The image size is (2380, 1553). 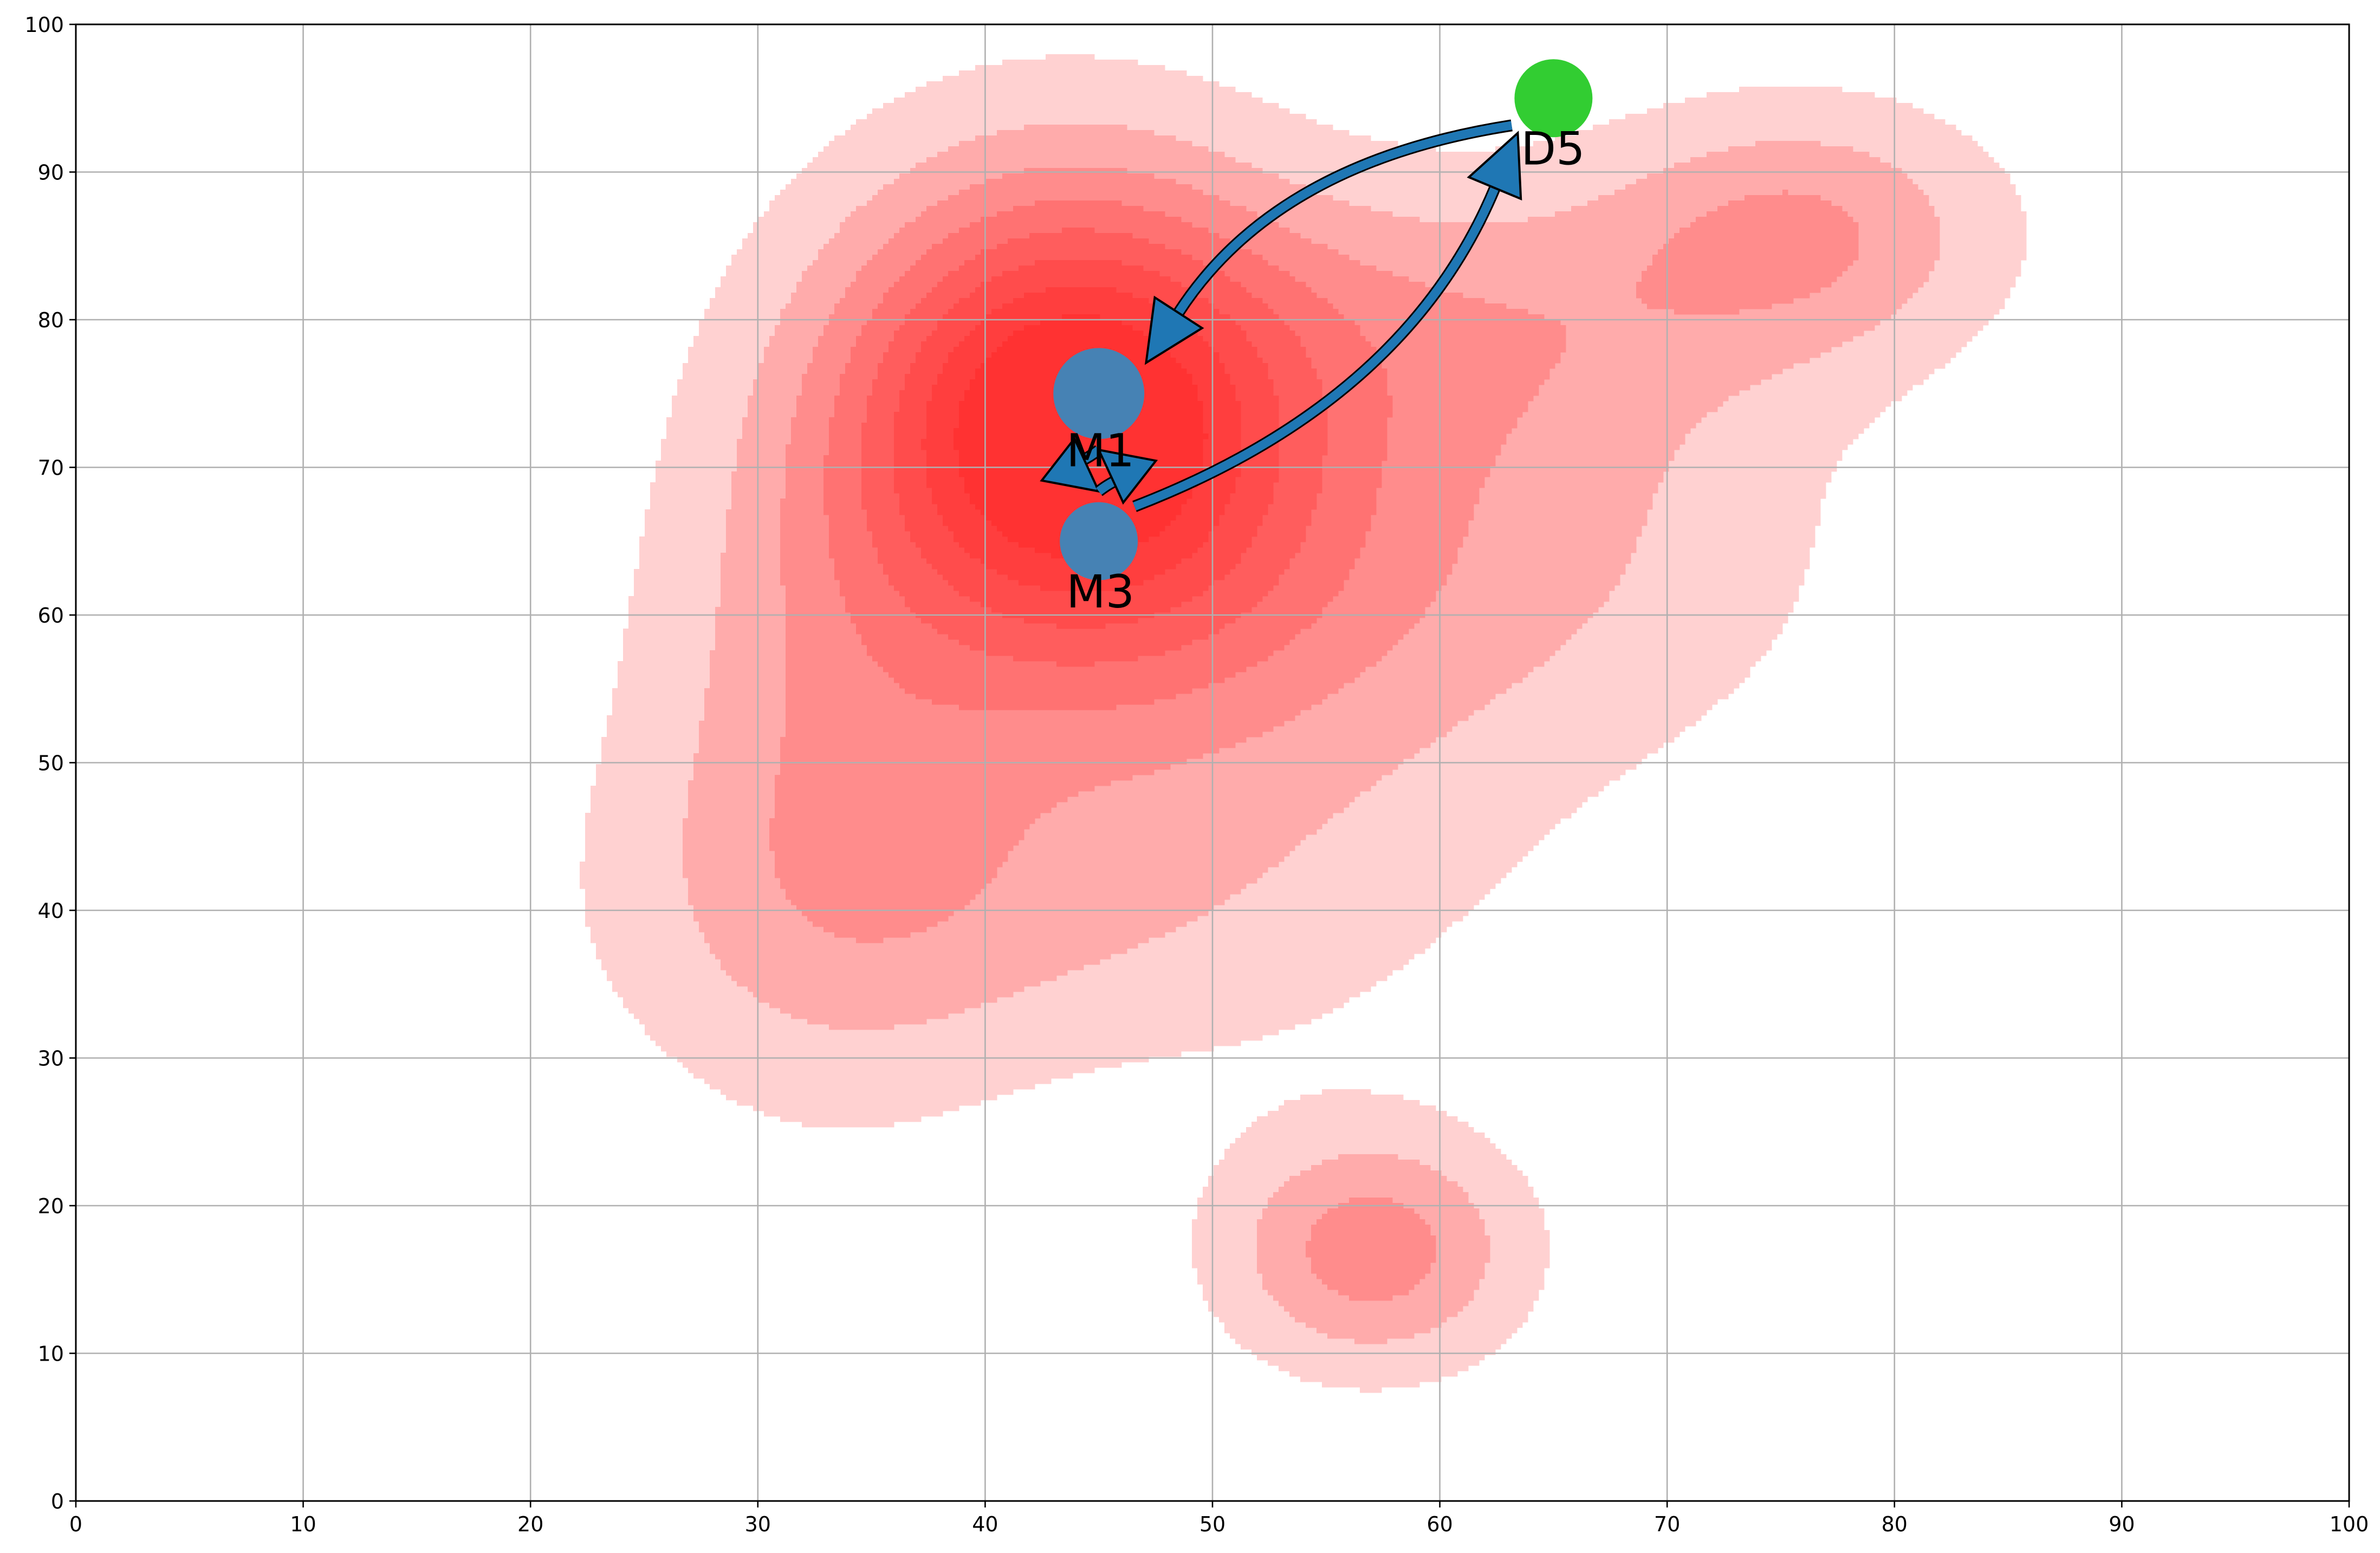 I want to click on point-label-m1: M1, so click(x=1100, y=451).